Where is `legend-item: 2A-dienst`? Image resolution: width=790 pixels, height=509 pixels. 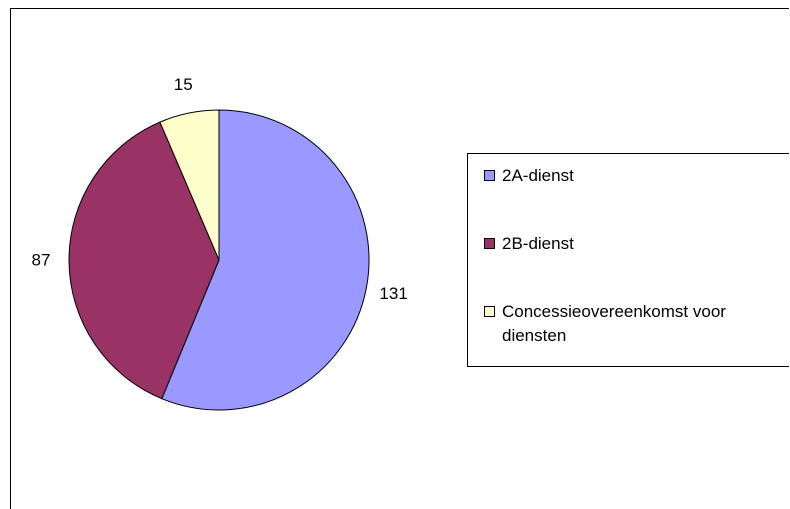
legend-item: 2A-dienst is located at coordinates (629, 176).